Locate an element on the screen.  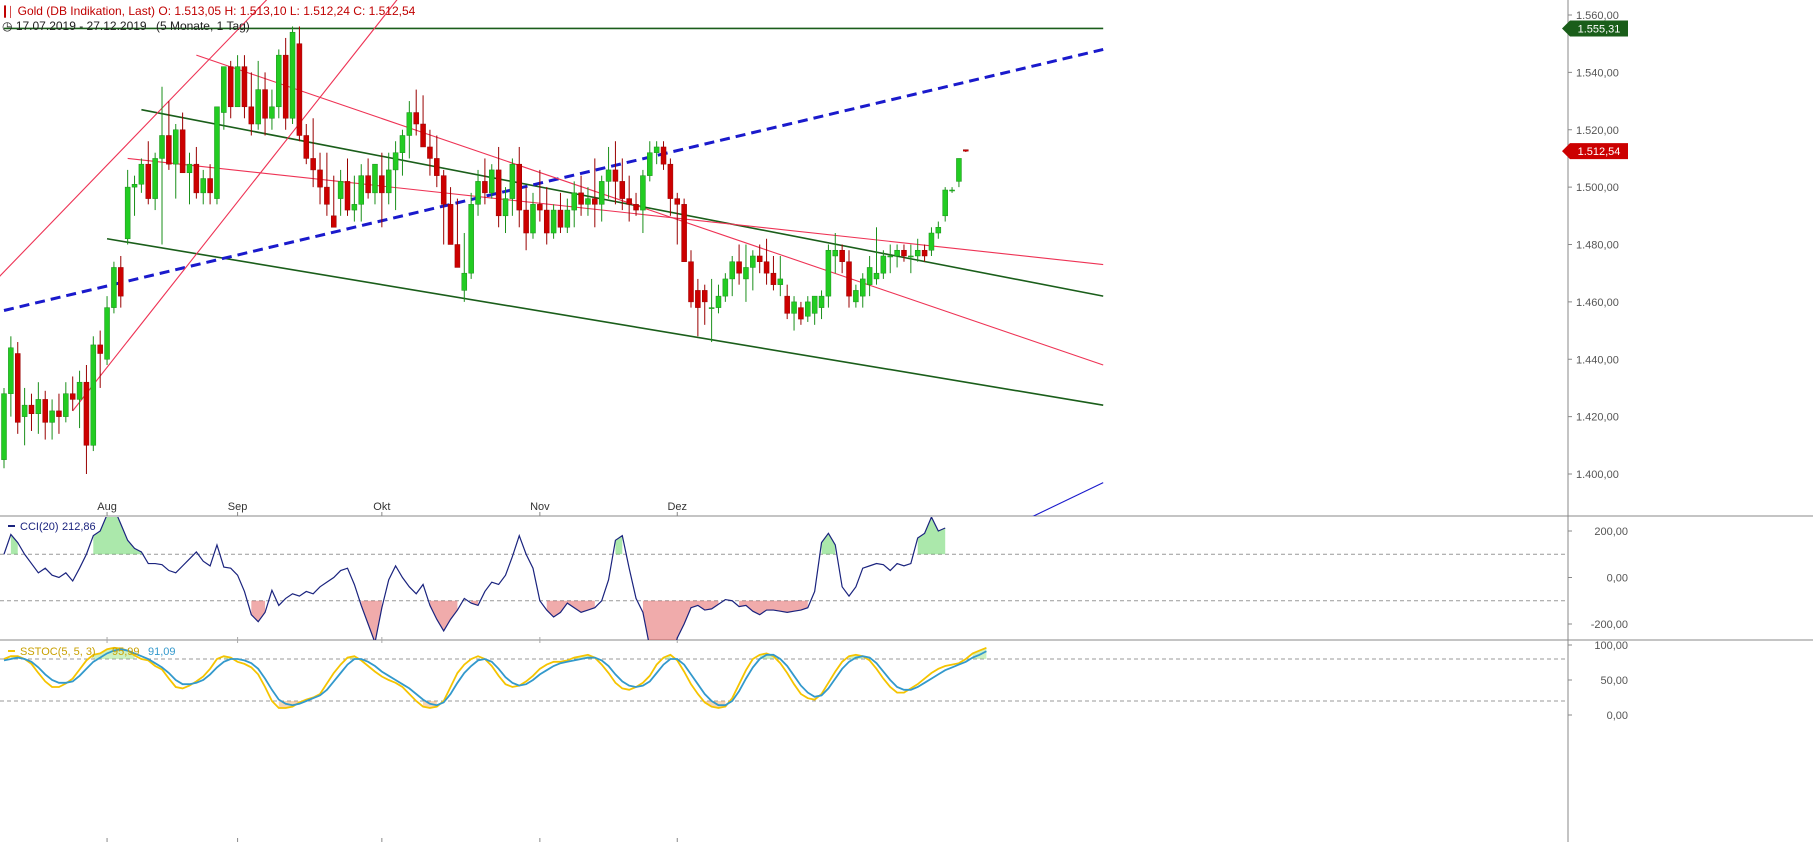
price-tick-label: 1.420,00 is located at coordinates (1597, 418).